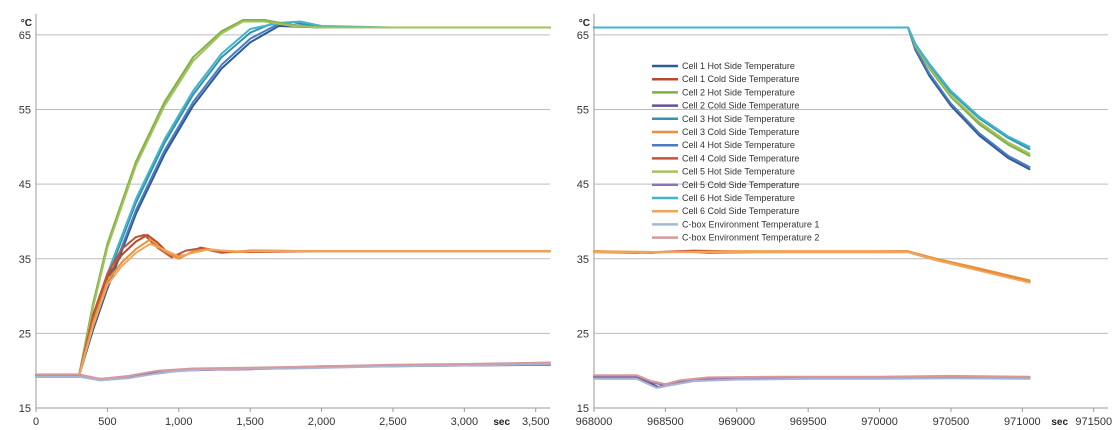 The height and width of the screenshot is (430, 1112). Describe the element at coordinates (740, 79) in the screenshot. I see `legend-label: Cell 1 Cold Side Temperature` at that location.